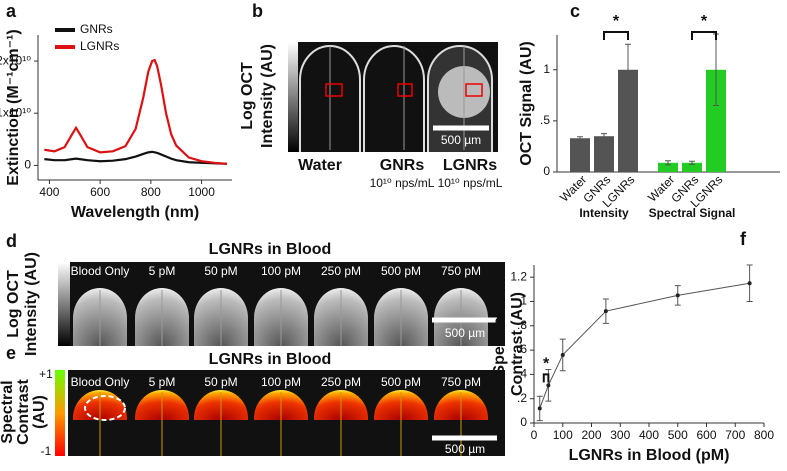 The height and width of the screenshot is (471, 787). Describe the element at coordinates (162, 382) in the screenshot. I see `sample-label: 5 pM` at that location.